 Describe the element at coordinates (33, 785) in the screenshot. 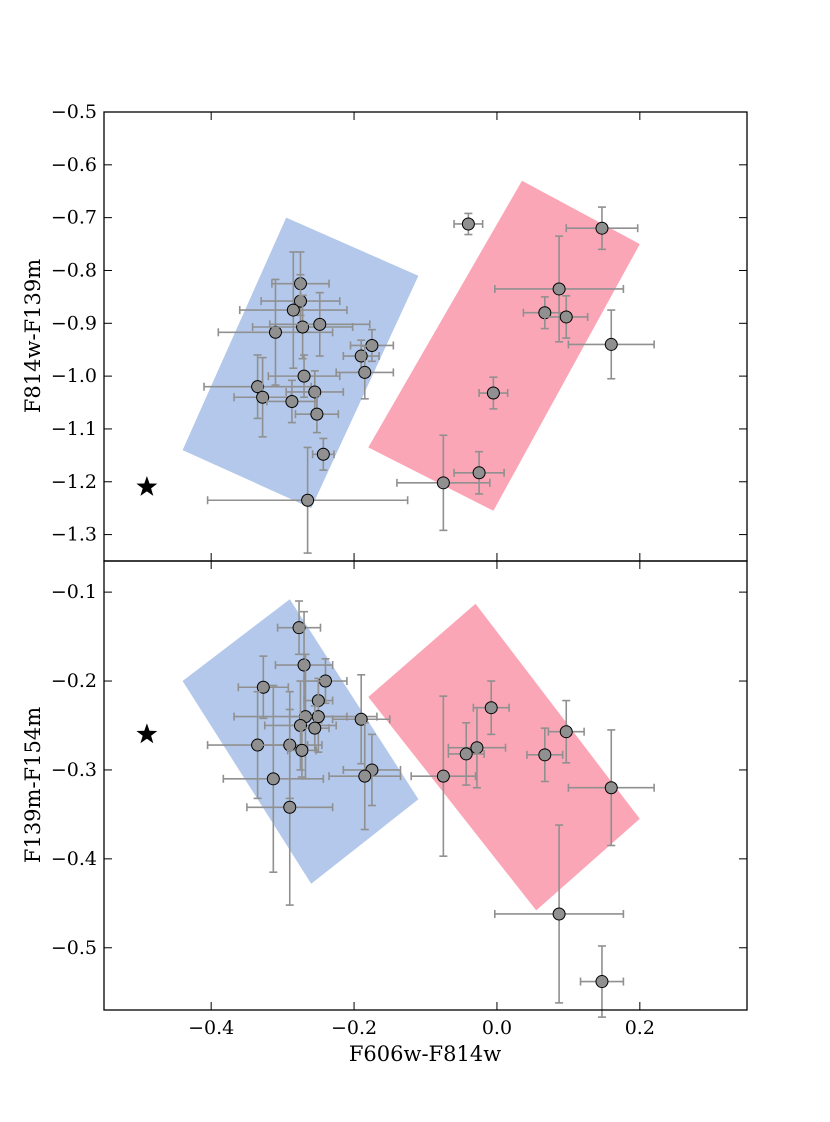

I see `bottom-panel-ylabel: F139m-F154m` at that location.